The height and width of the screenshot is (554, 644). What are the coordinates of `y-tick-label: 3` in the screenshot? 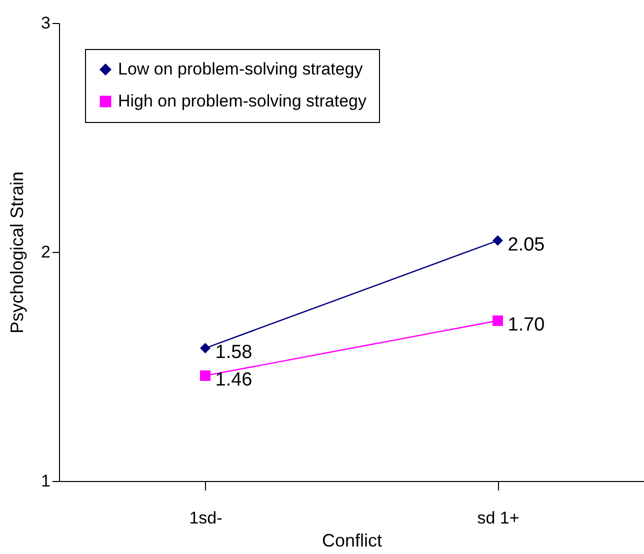 It's located at (45, 23).